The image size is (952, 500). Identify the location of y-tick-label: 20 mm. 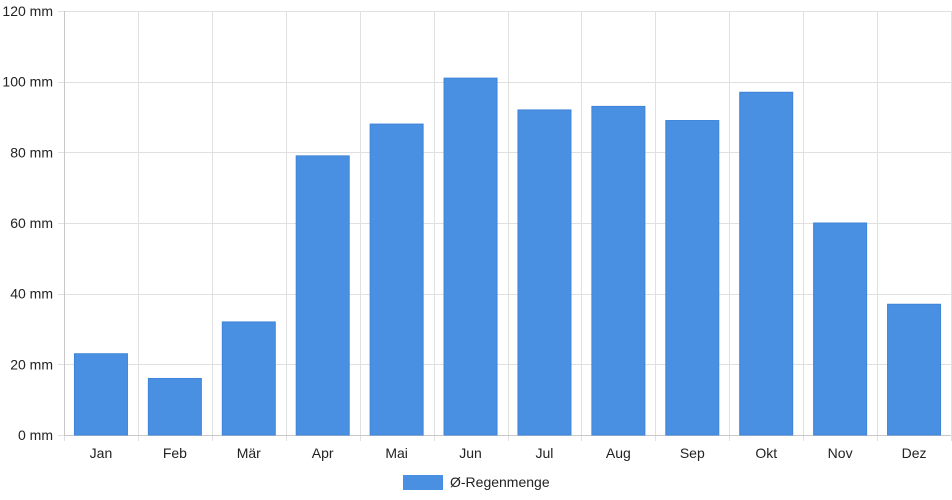
(31, 364).